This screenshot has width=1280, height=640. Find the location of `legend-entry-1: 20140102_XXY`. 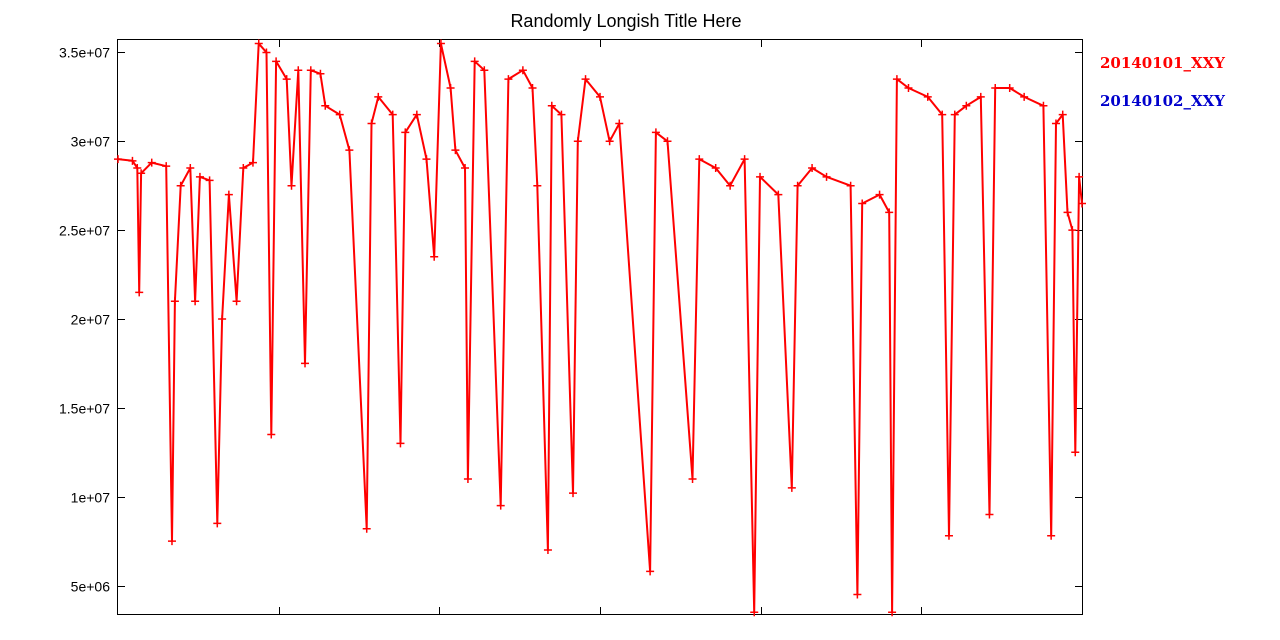

legend-entry-1: 20140102_XXY is located at coordinates (1162, 101).